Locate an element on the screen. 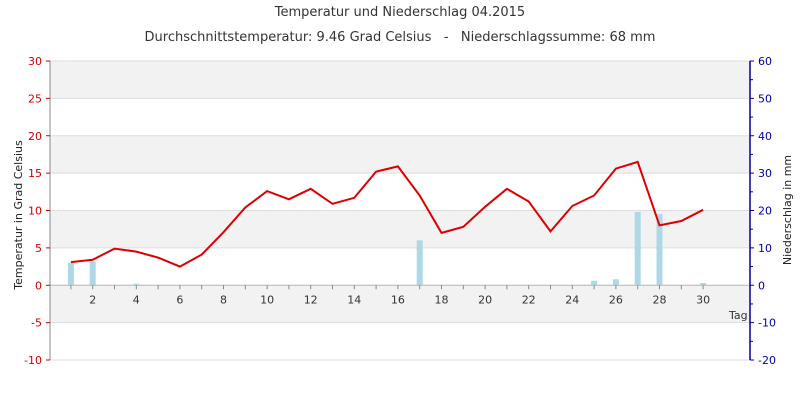 This screenshot has height=404, width=800. x-axis-label: Tag is located at coordinates (738, 315).